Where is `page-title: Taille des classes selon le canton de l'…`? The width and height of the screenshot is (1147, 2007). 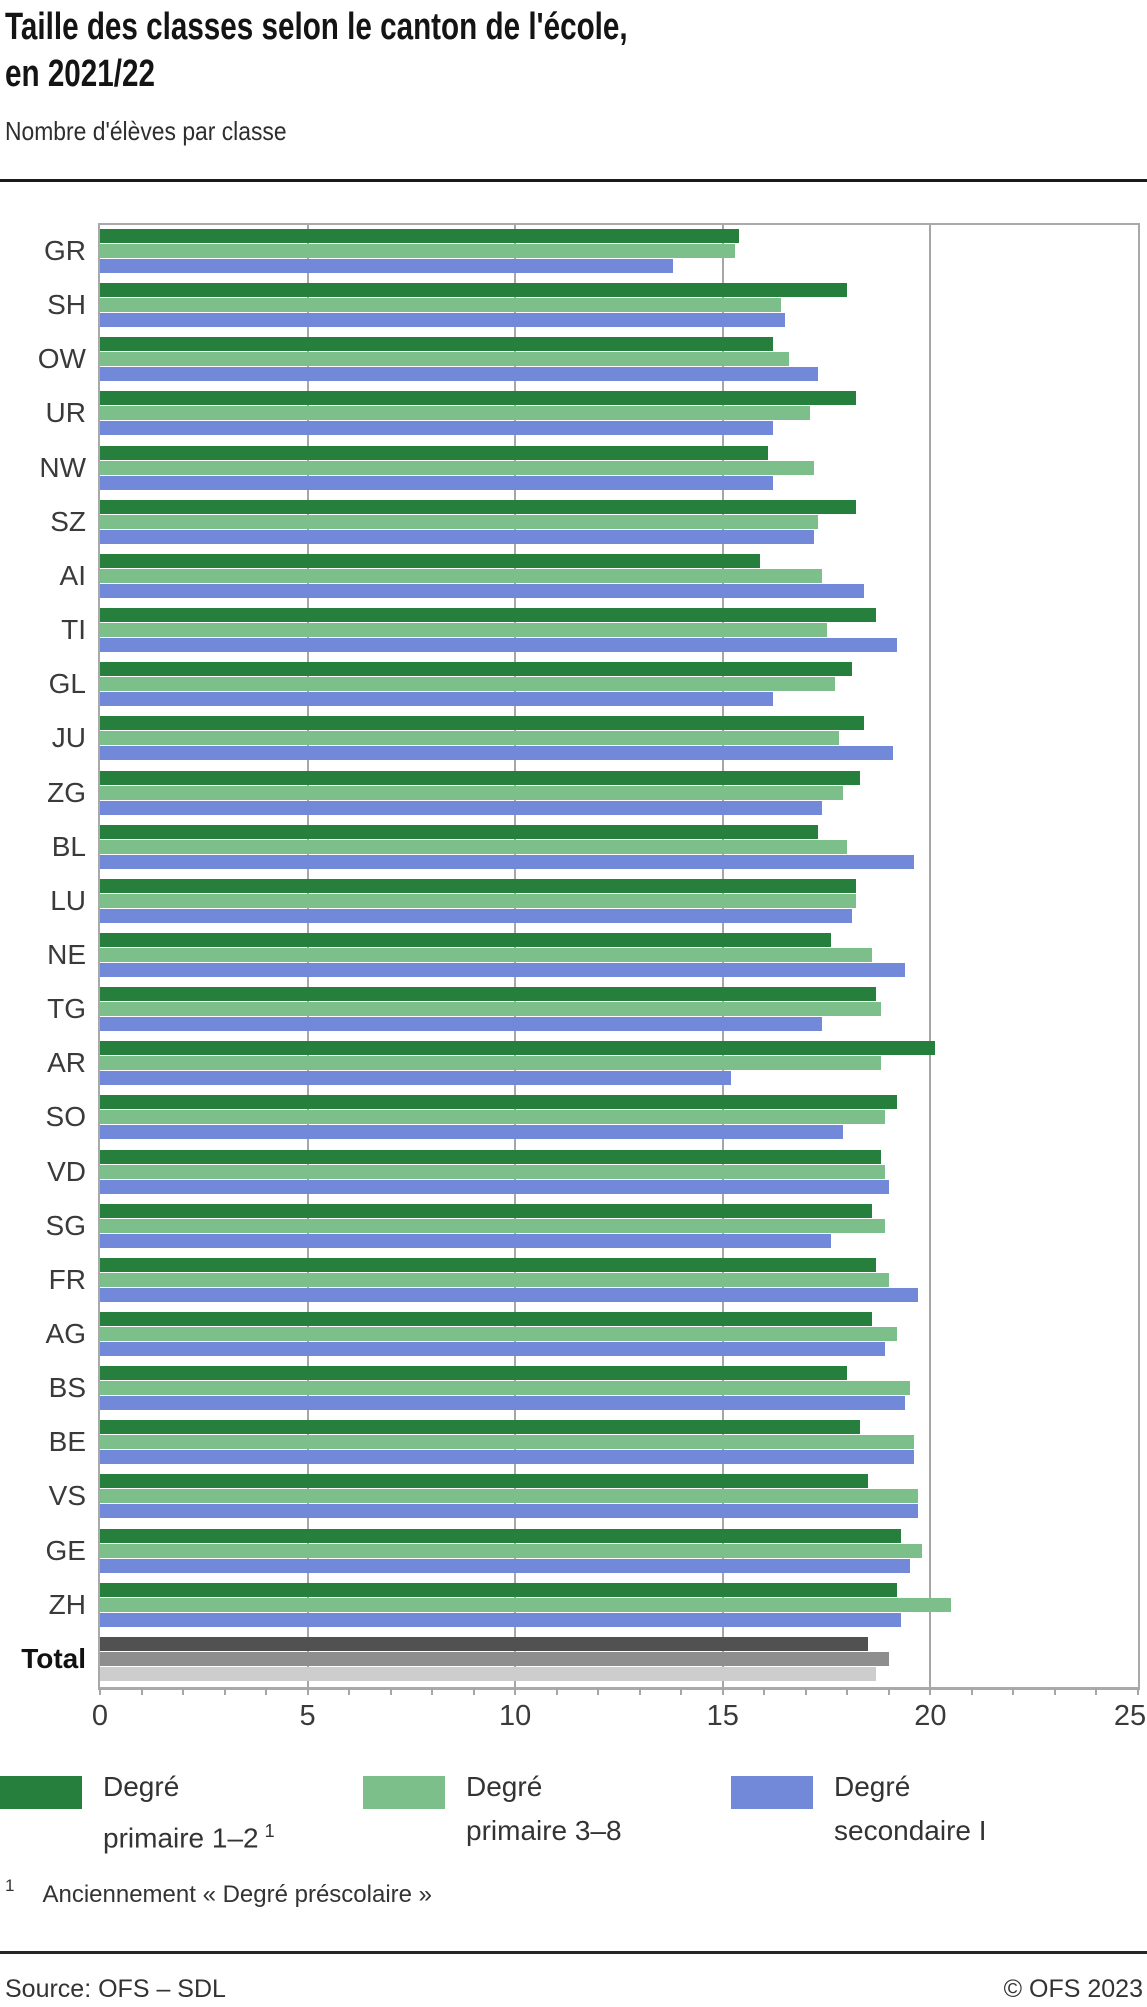 page-title: Taille des classes selon le canton de l'… is located at coordinates (316, 51).